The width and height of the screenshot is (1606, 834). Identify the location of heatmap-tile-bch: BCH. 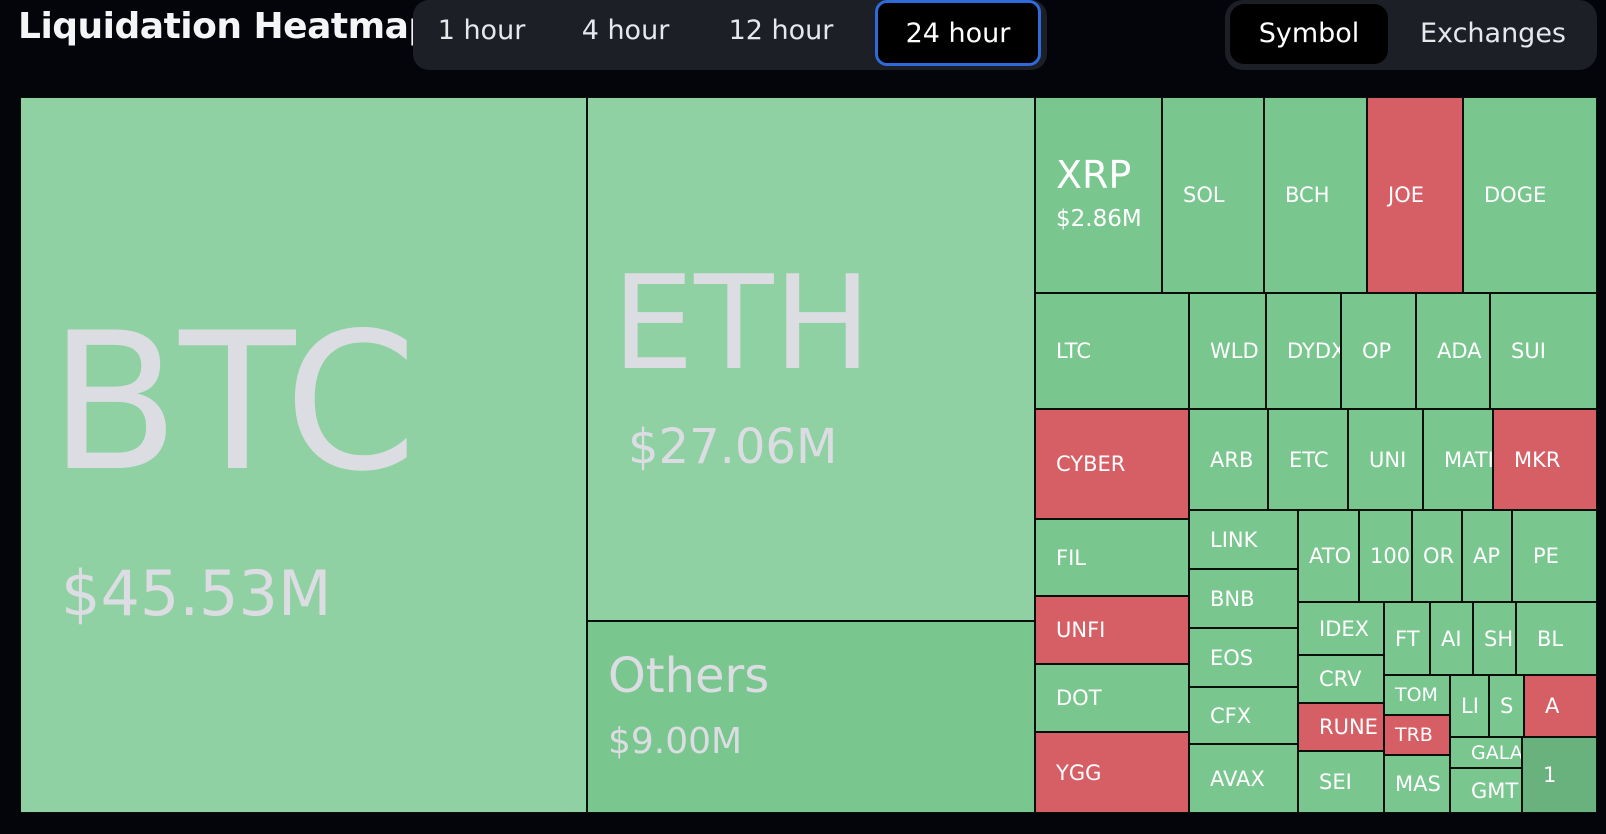
(1315, 195).